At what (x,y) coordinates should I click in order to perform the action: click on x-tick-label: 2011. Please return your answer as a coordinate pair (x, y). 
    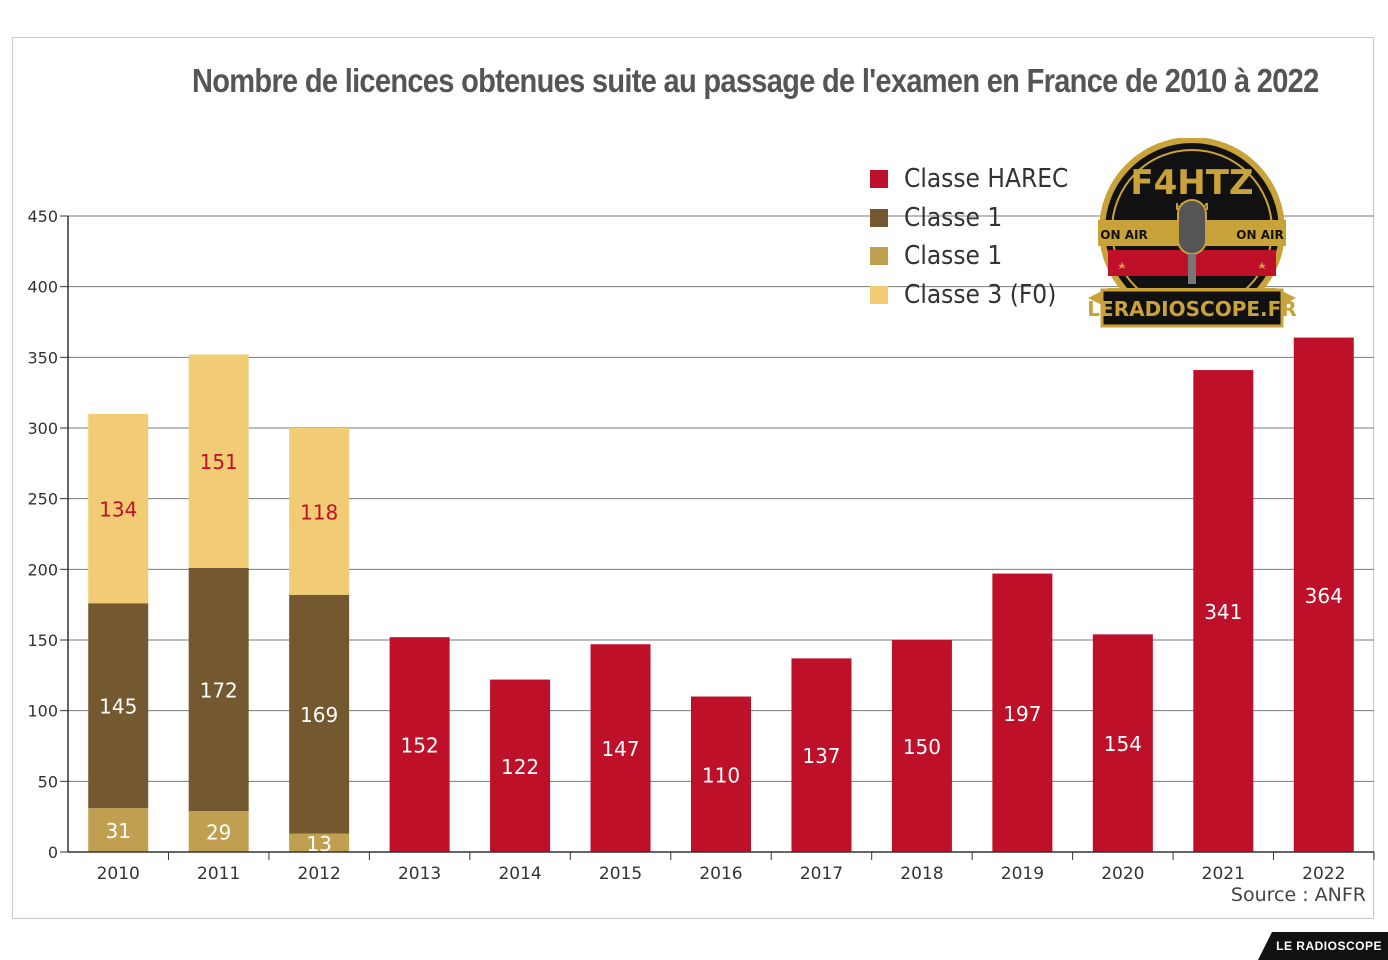
    Looking at the image, I should click on (218, 874).